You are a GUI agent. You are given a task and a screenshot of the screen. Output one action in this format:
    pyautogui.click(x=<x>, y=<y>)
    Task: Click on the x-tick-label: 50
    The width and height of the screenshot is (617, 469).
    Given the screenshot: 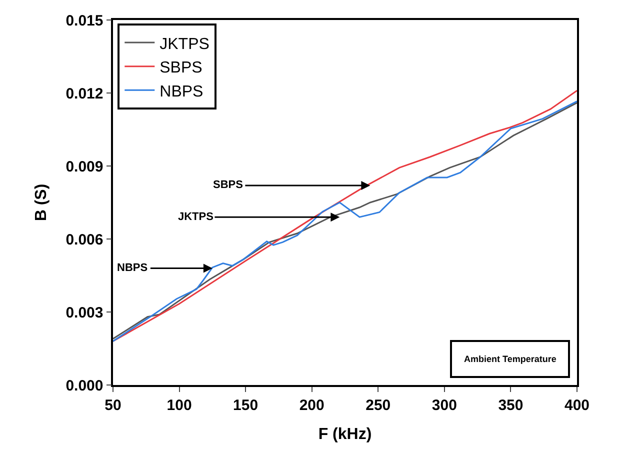 What is the action you would take?
    pyautogui.click(x=113, y=405)
    